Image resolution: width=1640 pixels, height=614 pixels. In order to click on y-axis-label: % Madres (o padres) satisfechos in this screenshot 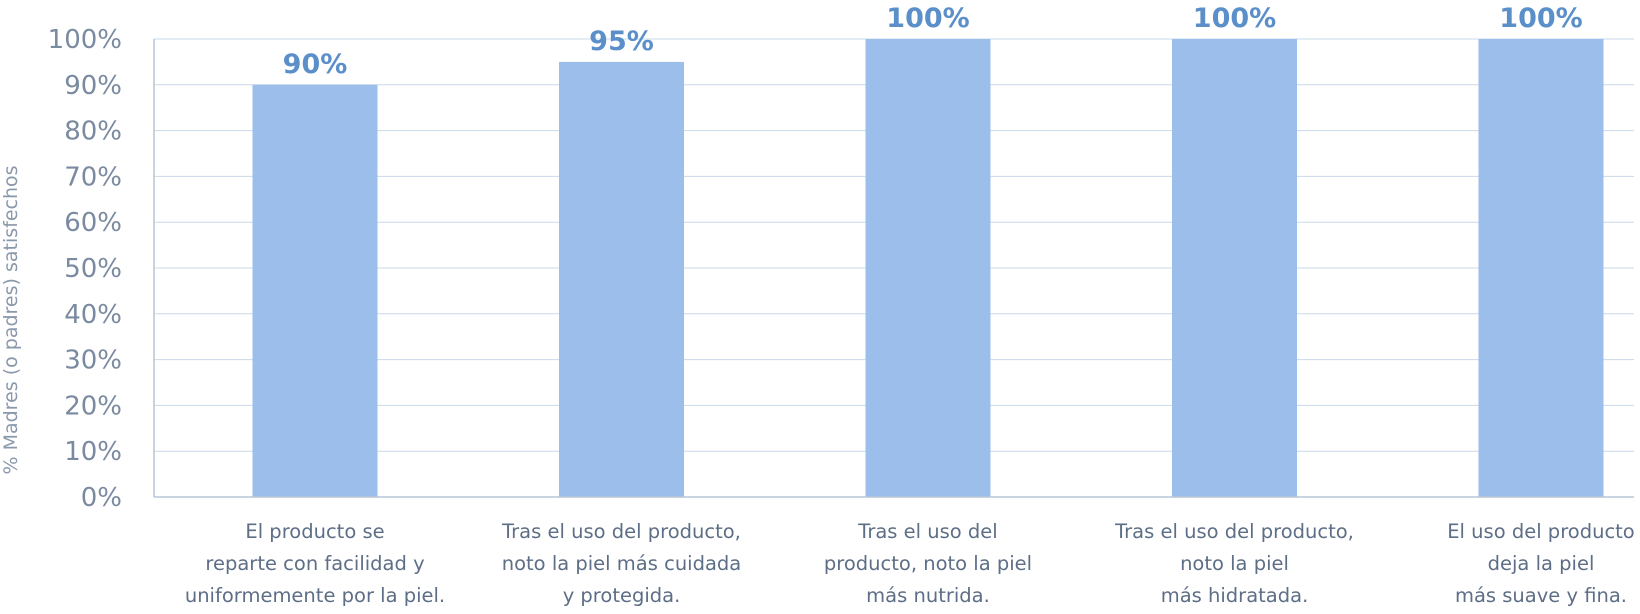, I will do `click(11, 319)`.